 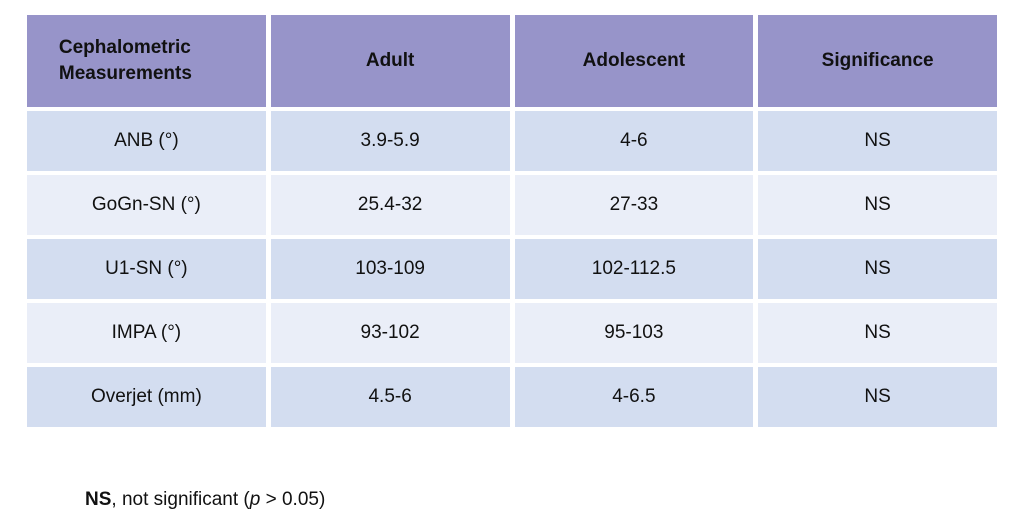 What do you see at coordinates (634, 205) in the screenshot?
I see `adolescent-value-cell: 27-33` at bounding box center [634, 205].